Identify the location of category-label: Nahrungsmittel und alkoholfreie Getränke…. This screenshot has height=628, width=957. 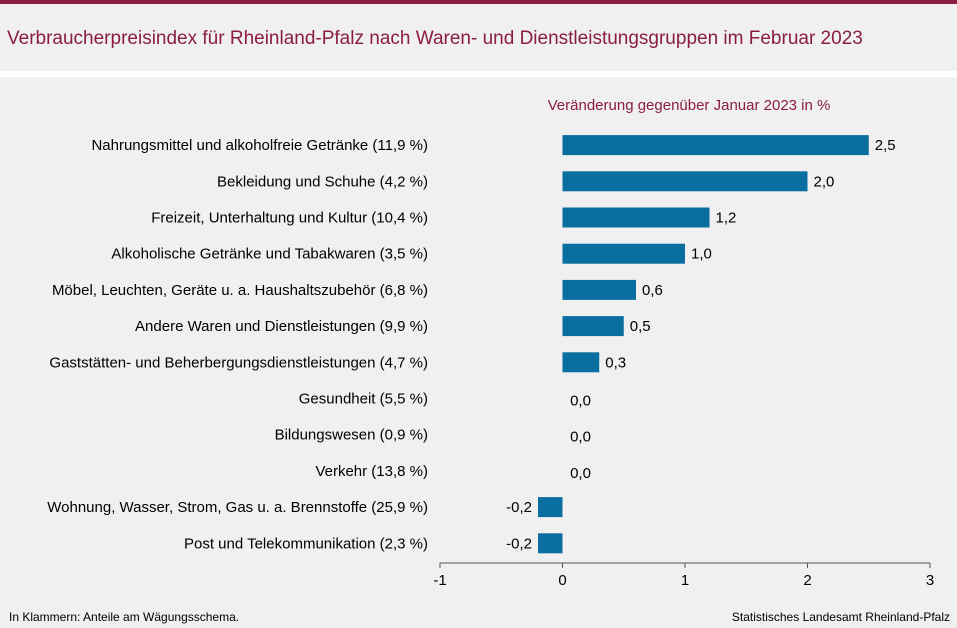
(259, 145).